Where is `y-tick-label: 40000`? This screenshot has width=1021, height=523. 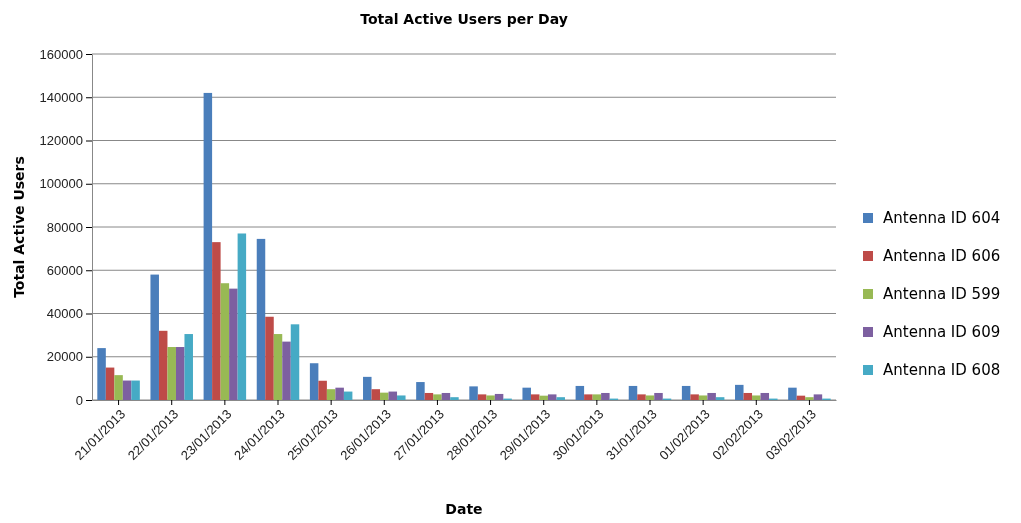 y-tick-label: 40000 is located at coordinates (64, 314).